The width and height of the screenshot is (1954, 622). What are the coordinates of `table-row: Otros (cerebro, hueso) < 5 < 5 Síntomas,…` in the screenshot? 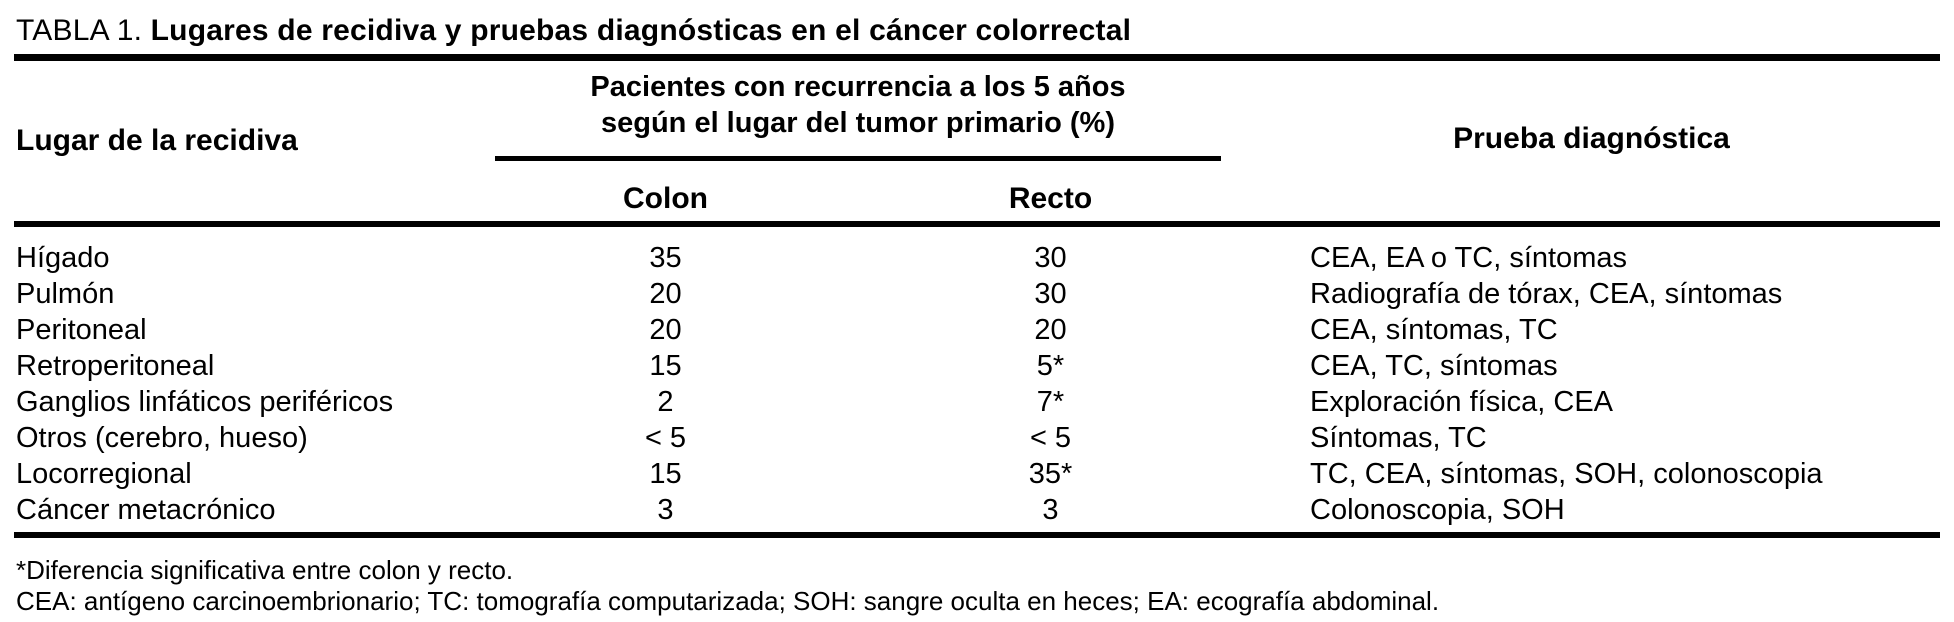 It's located at (977, 438).